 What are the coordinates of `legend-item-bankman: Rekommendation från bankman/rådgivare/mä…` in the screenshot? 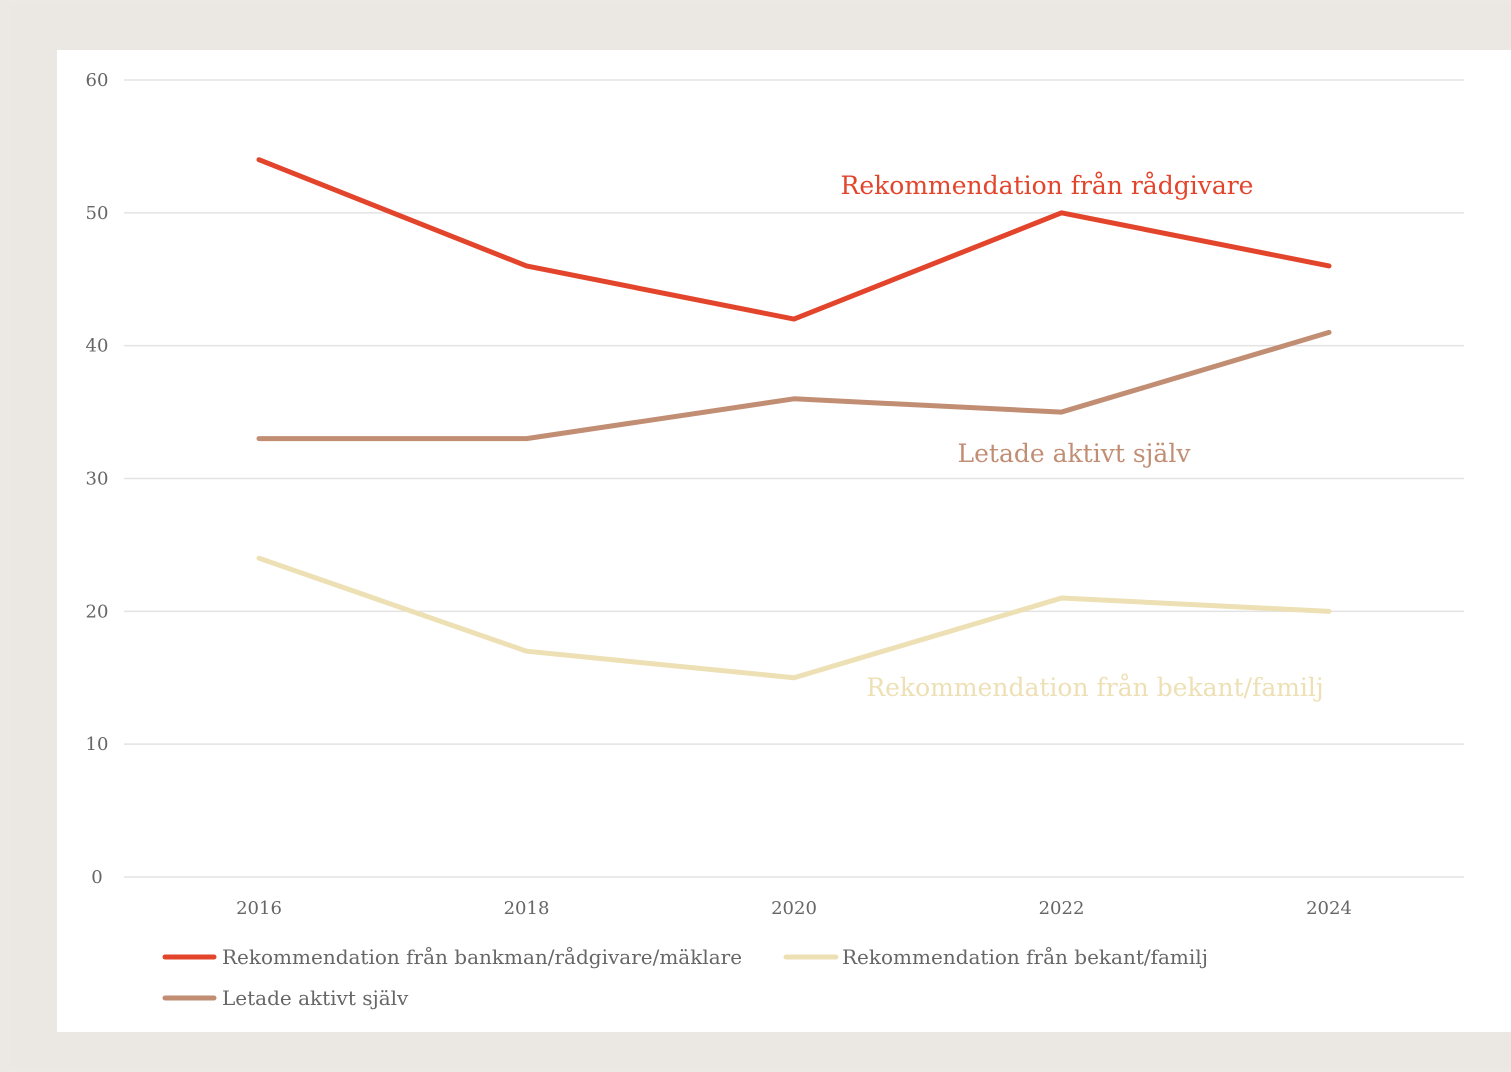 It's located at (452, 957).